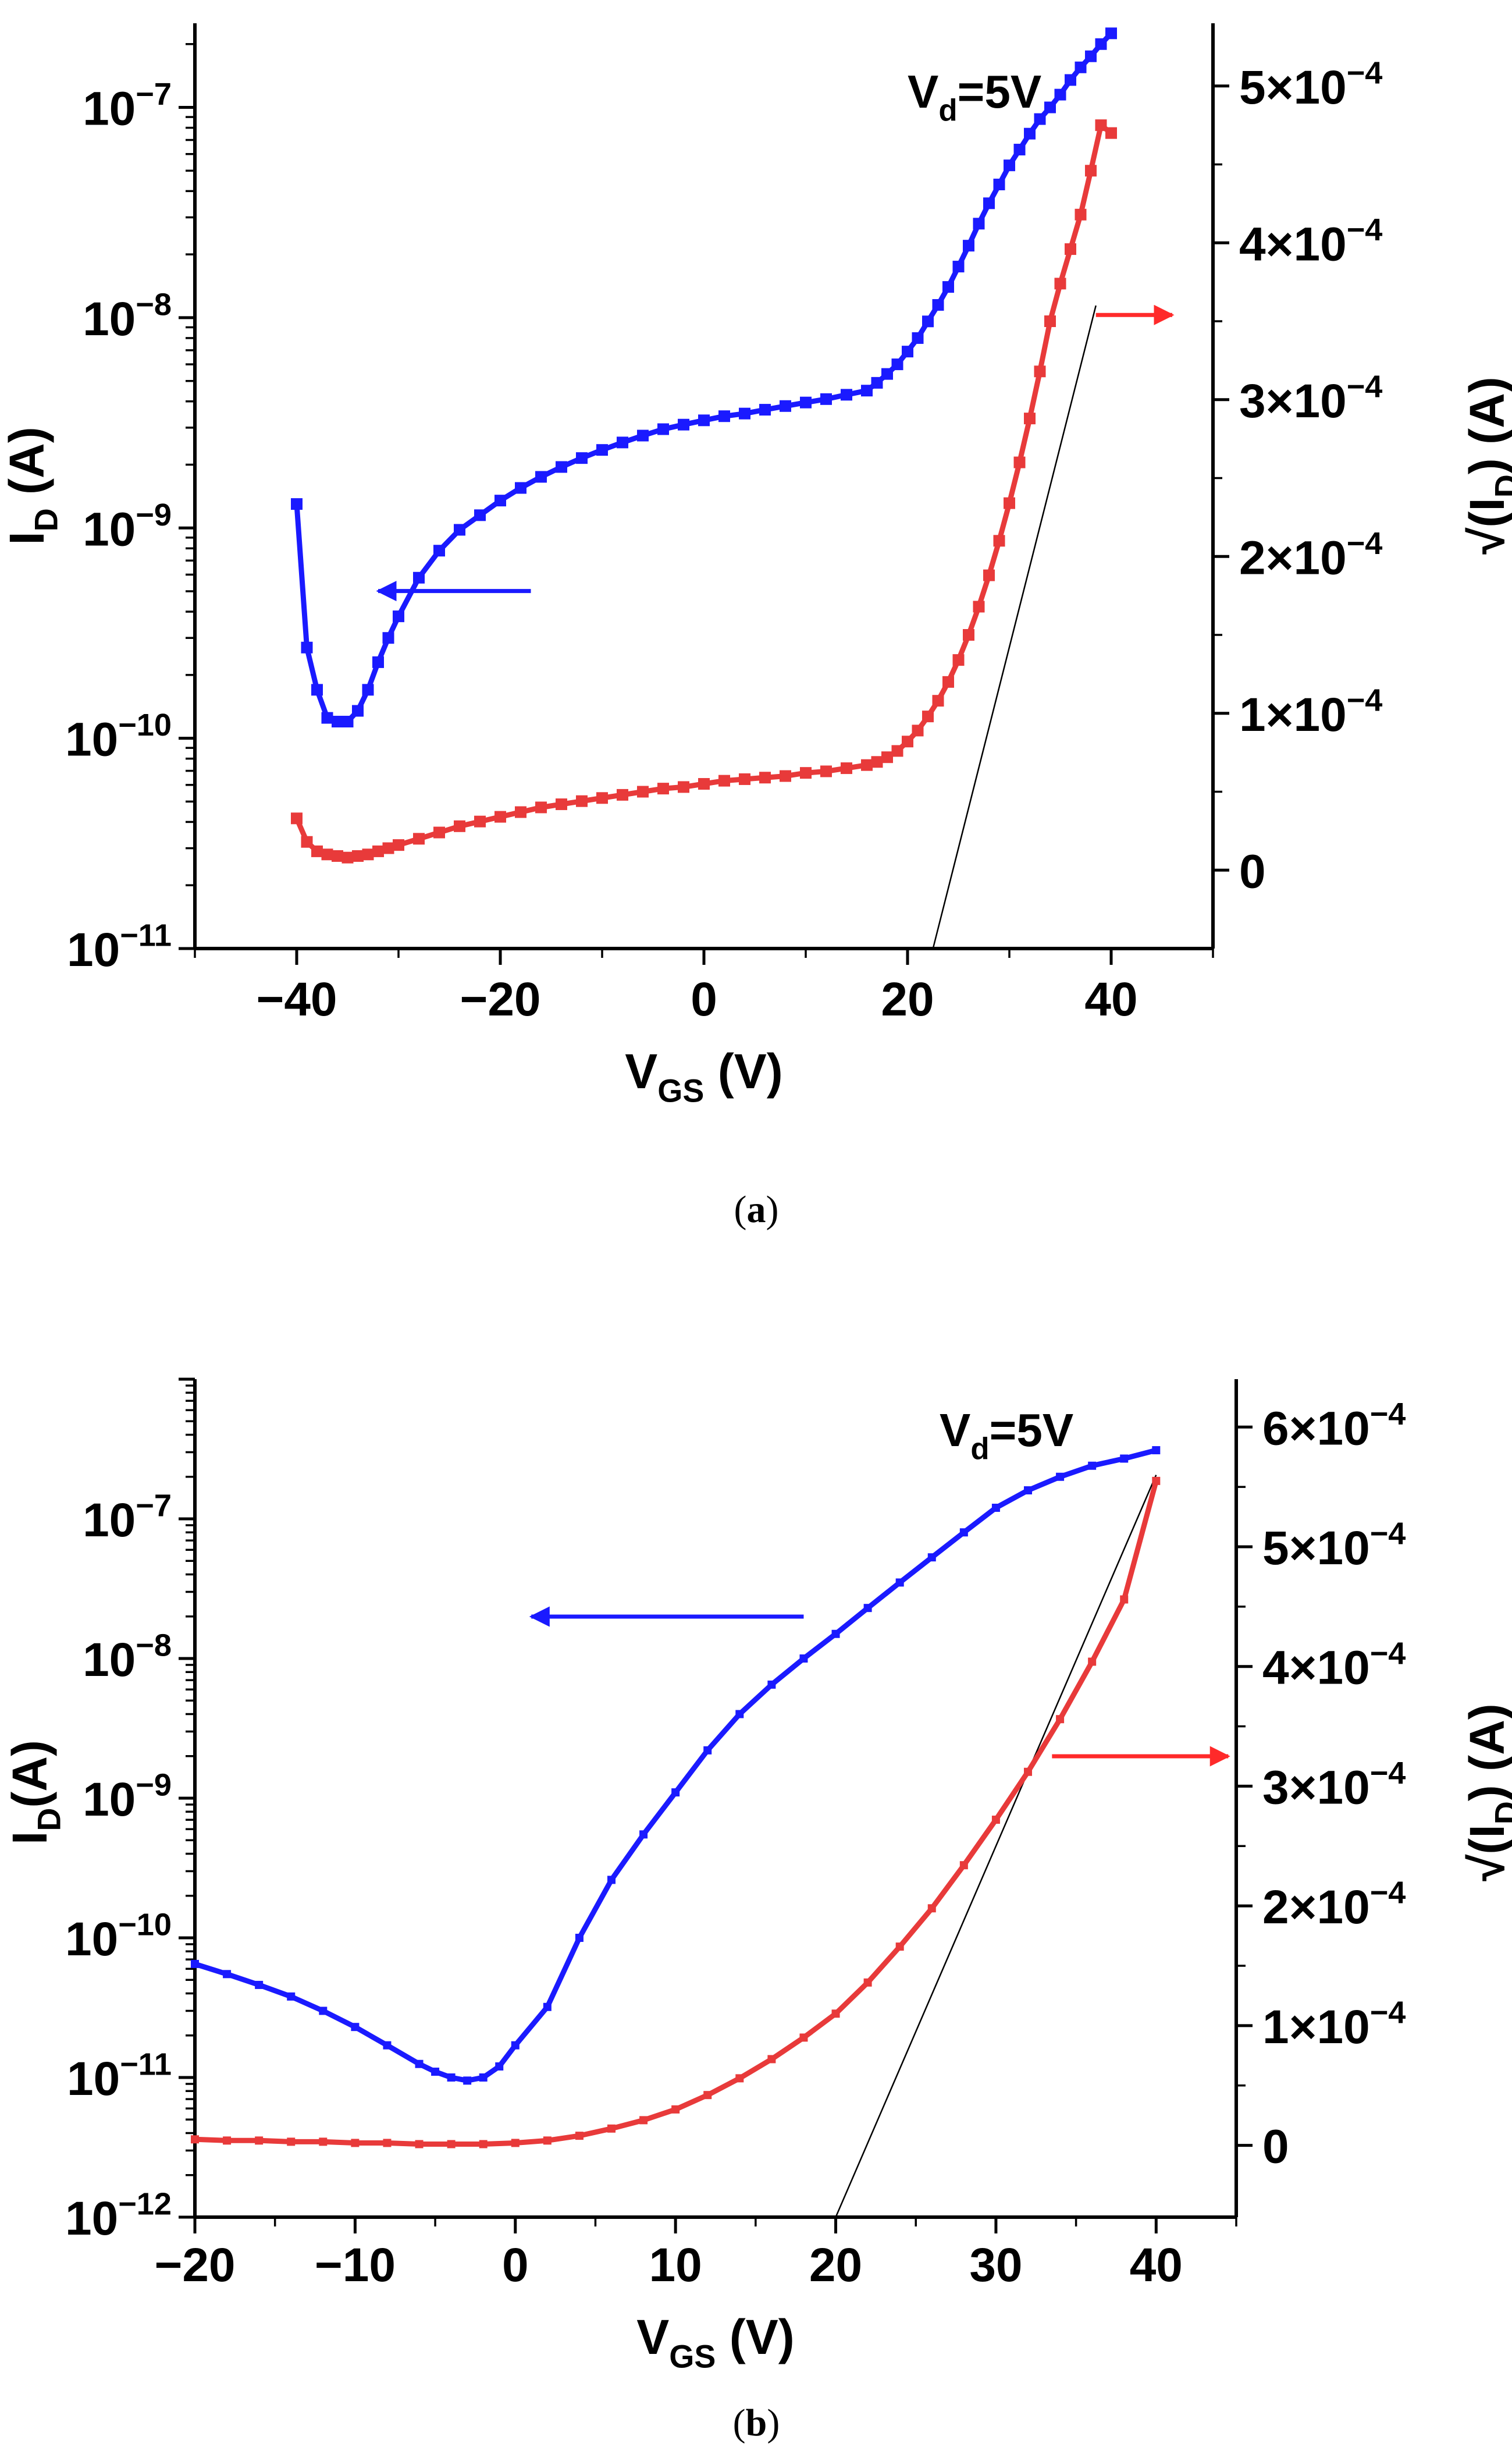 The image size is (1512, 2454). I want to click on y-left-tick-label: 10⁻⁸, so click(127, 316).